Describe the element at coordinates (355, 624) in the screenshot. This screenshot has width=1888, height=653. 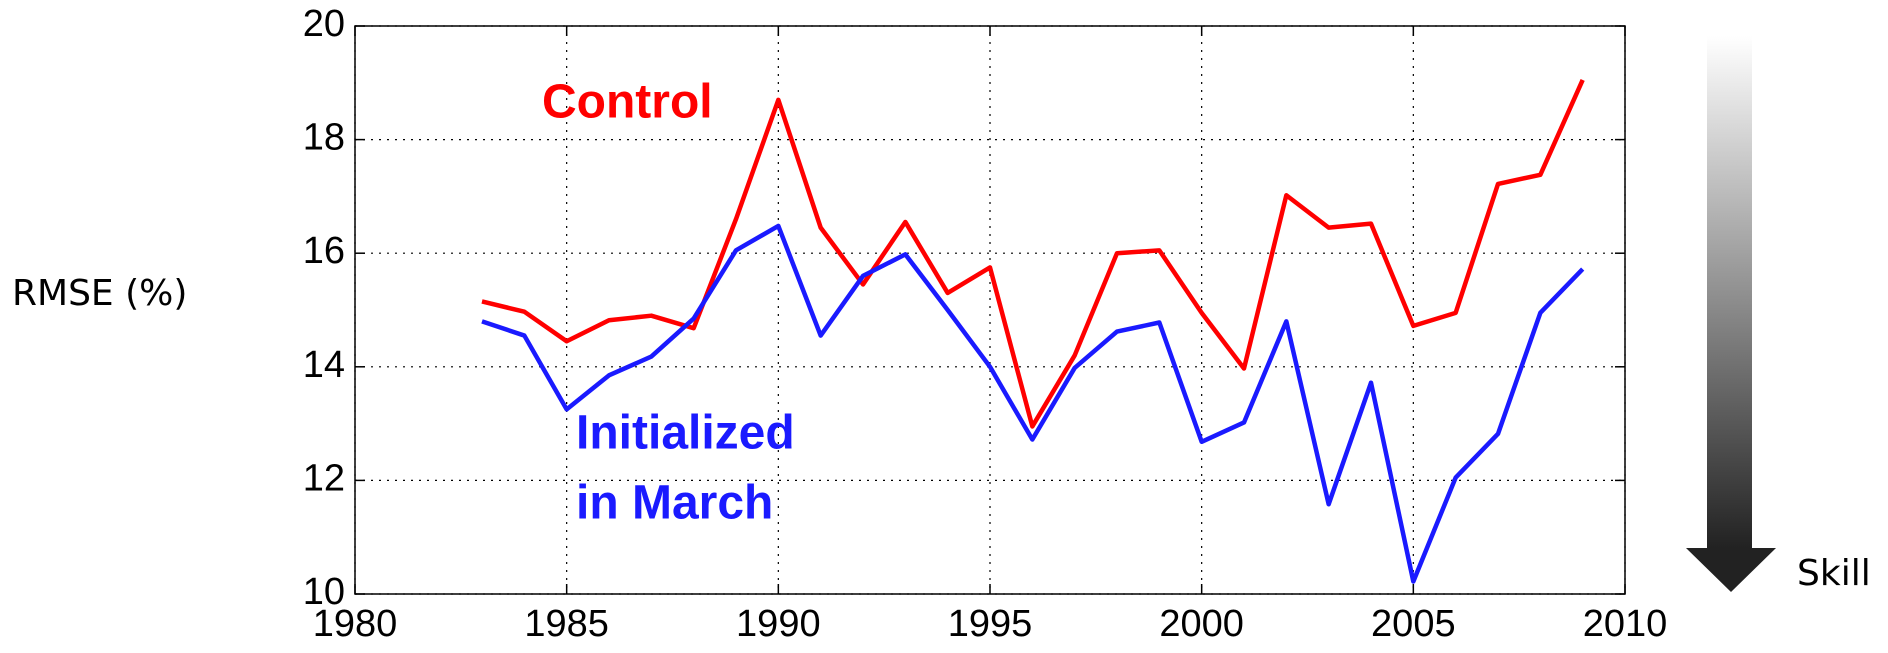
I see `x-tick-label: 1980` at that location.